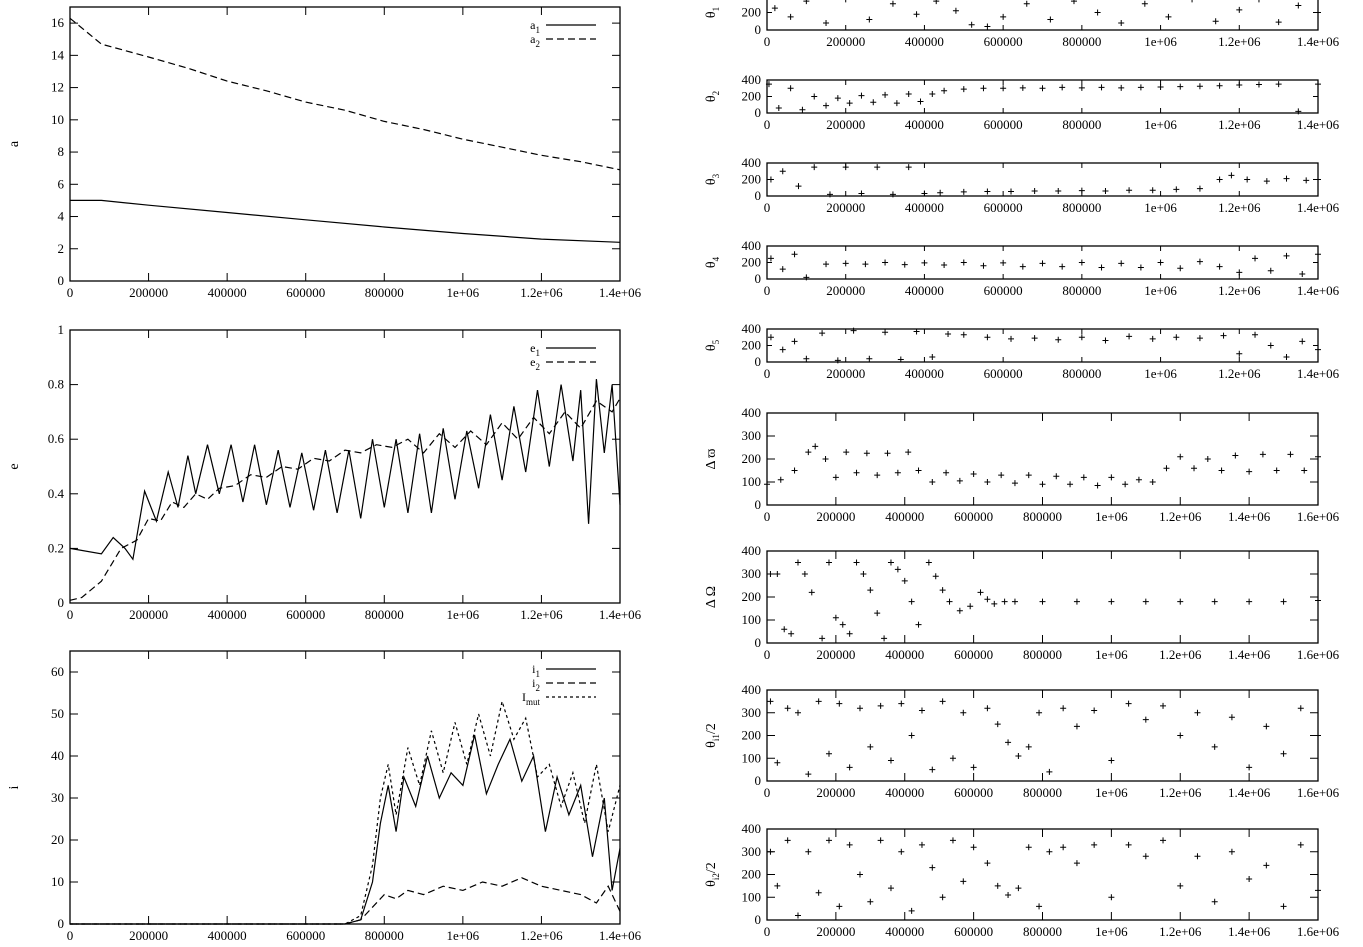 Image resolution: width=1363 pixels, height=947 pixels. What do you see at coordinates (345, 144) in the screenshot?
I see `plot-frame` at bounding box center [345, 144].